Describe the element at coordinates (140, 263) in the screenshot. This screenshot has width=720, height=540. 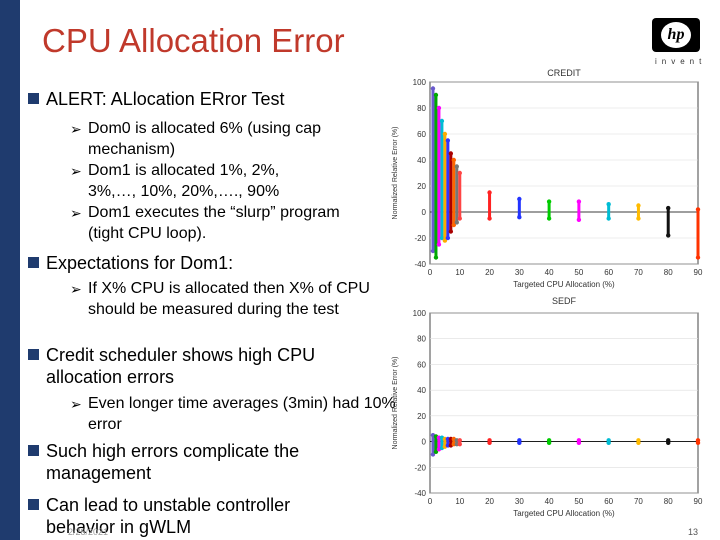
I see `bullet-text: Expectations for Dom1:` at that location.